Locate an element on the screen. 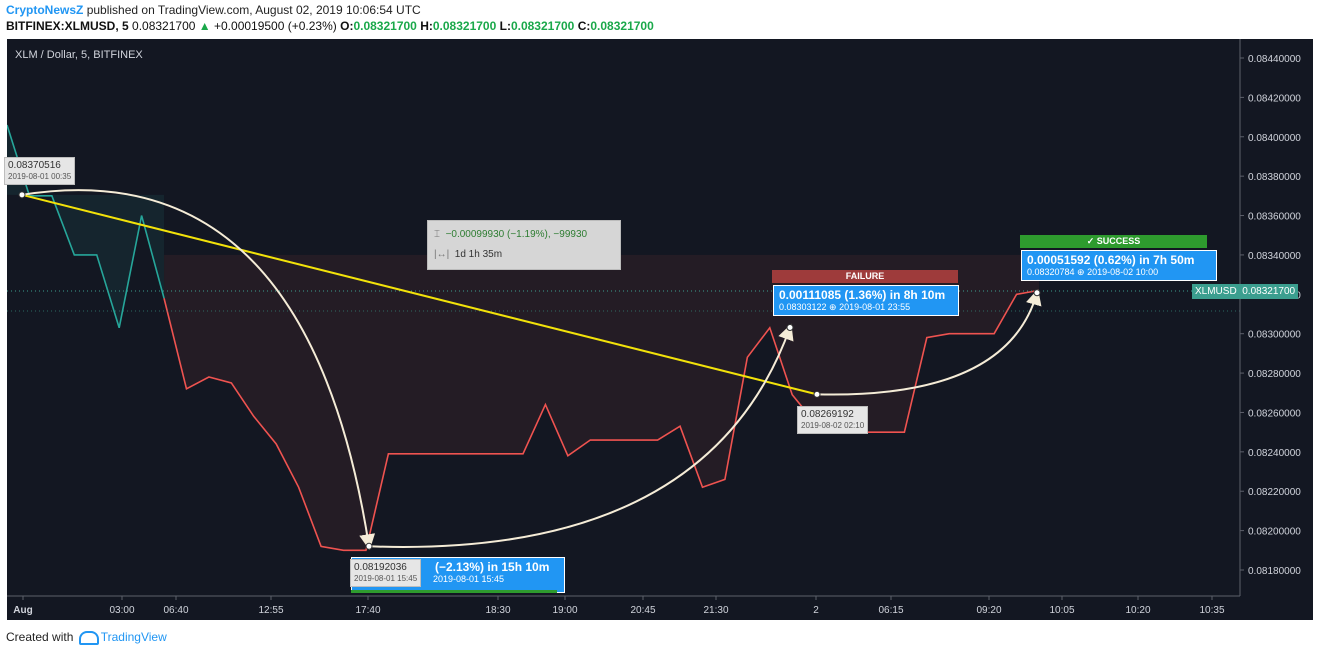 This screenshot has height=654, width=1320. mid-price: 0.08269192 is located at coordinates (827, 414).